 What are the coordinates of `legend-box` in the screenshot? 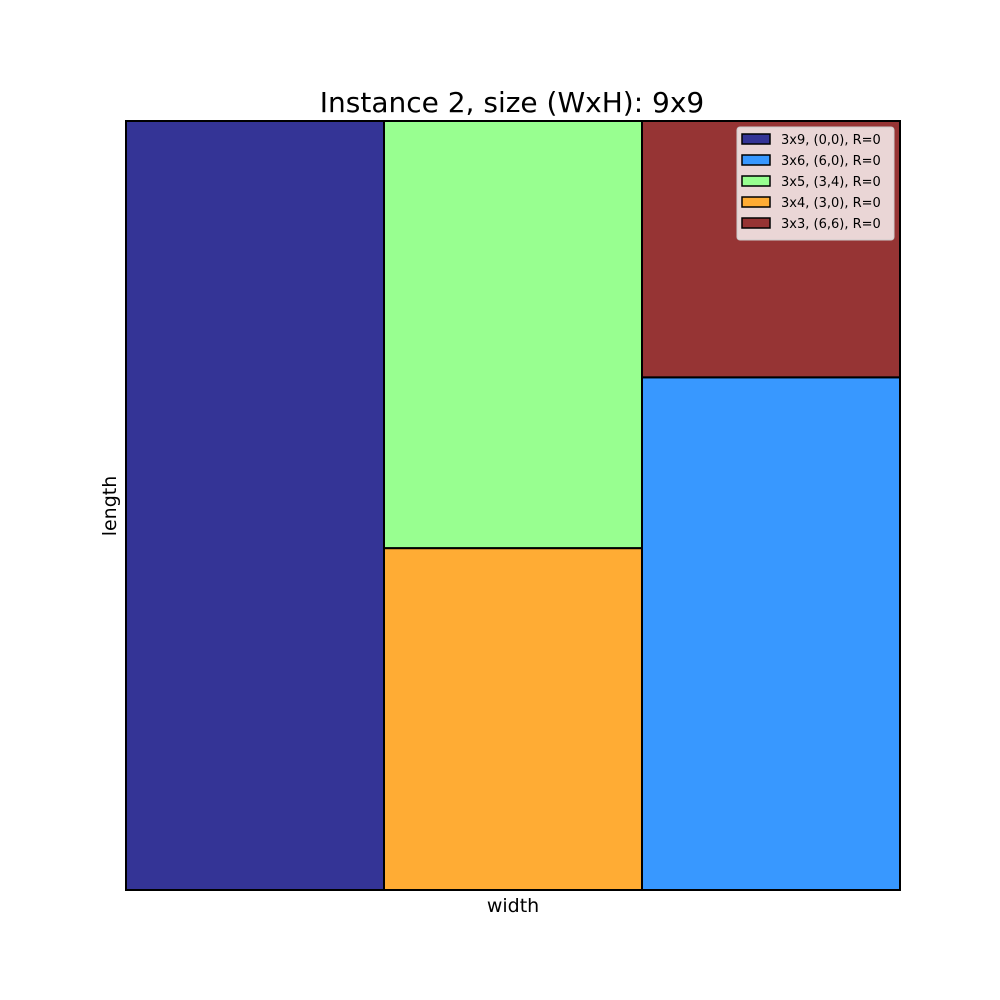 It's located at (815, 183).